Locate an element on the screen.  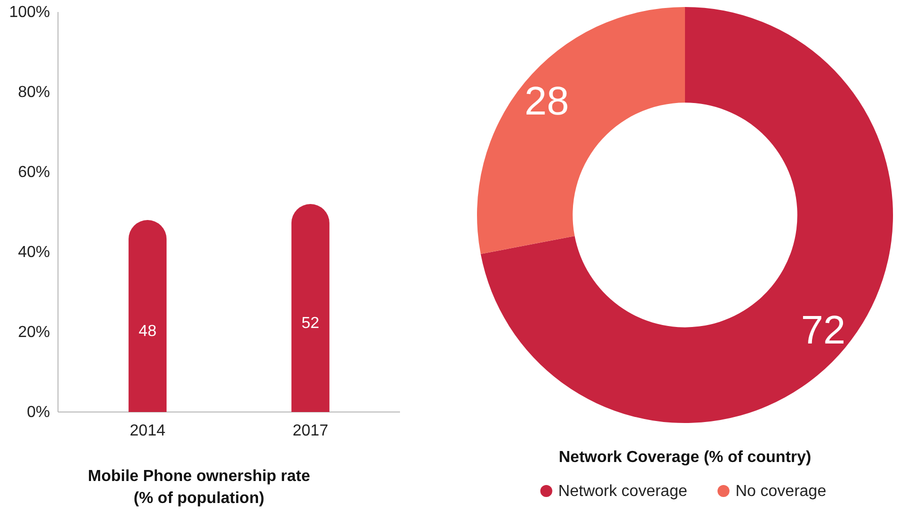
y-tick-label: 20% is located at coordinates (34, 333).